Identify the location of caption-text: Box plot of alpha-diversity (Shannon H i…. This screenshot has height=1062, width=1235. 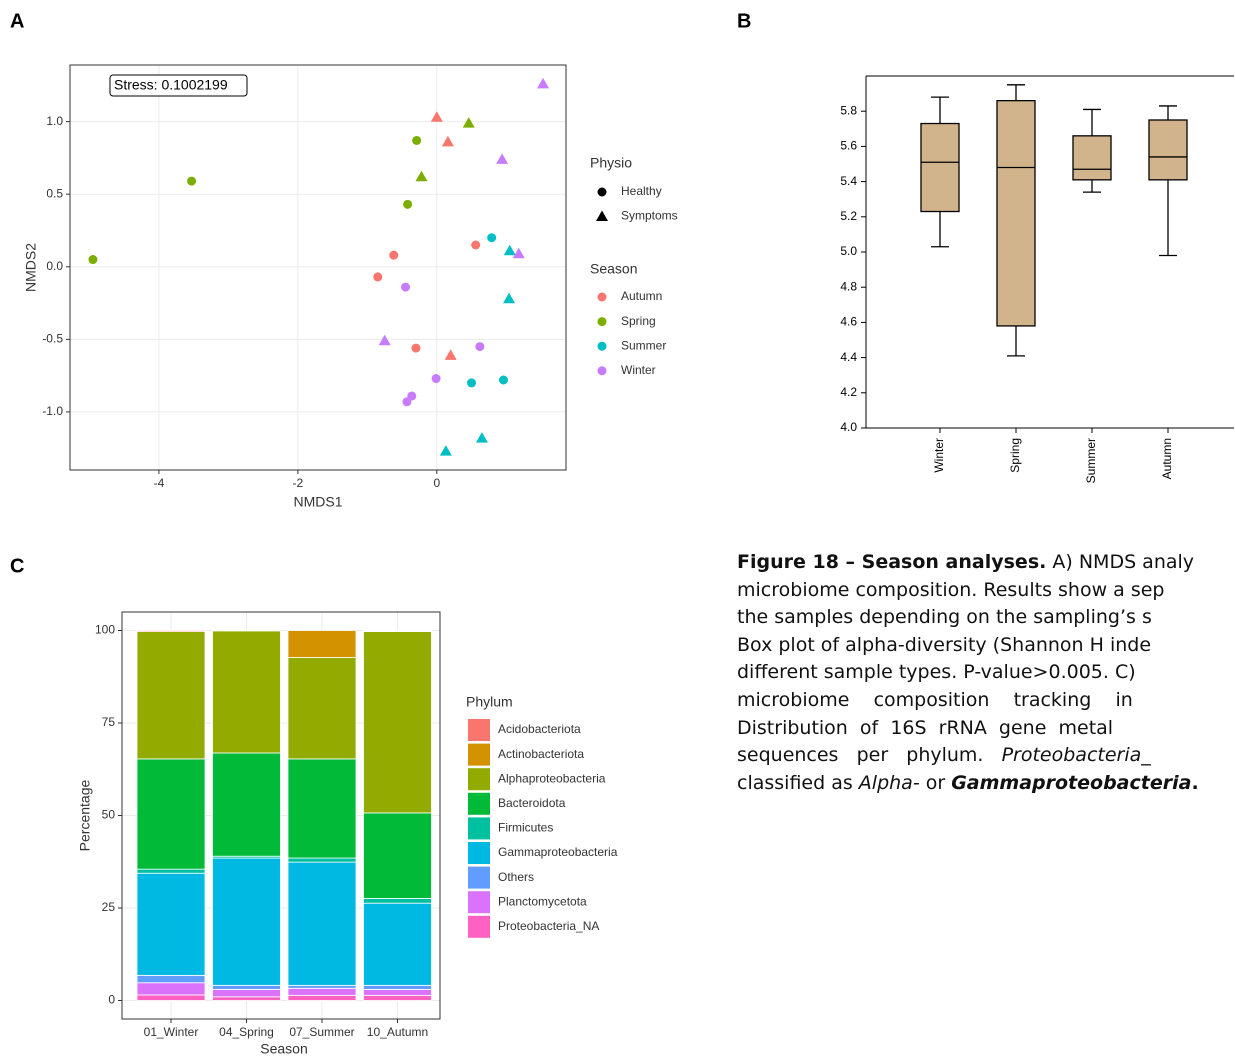
(944, 645).